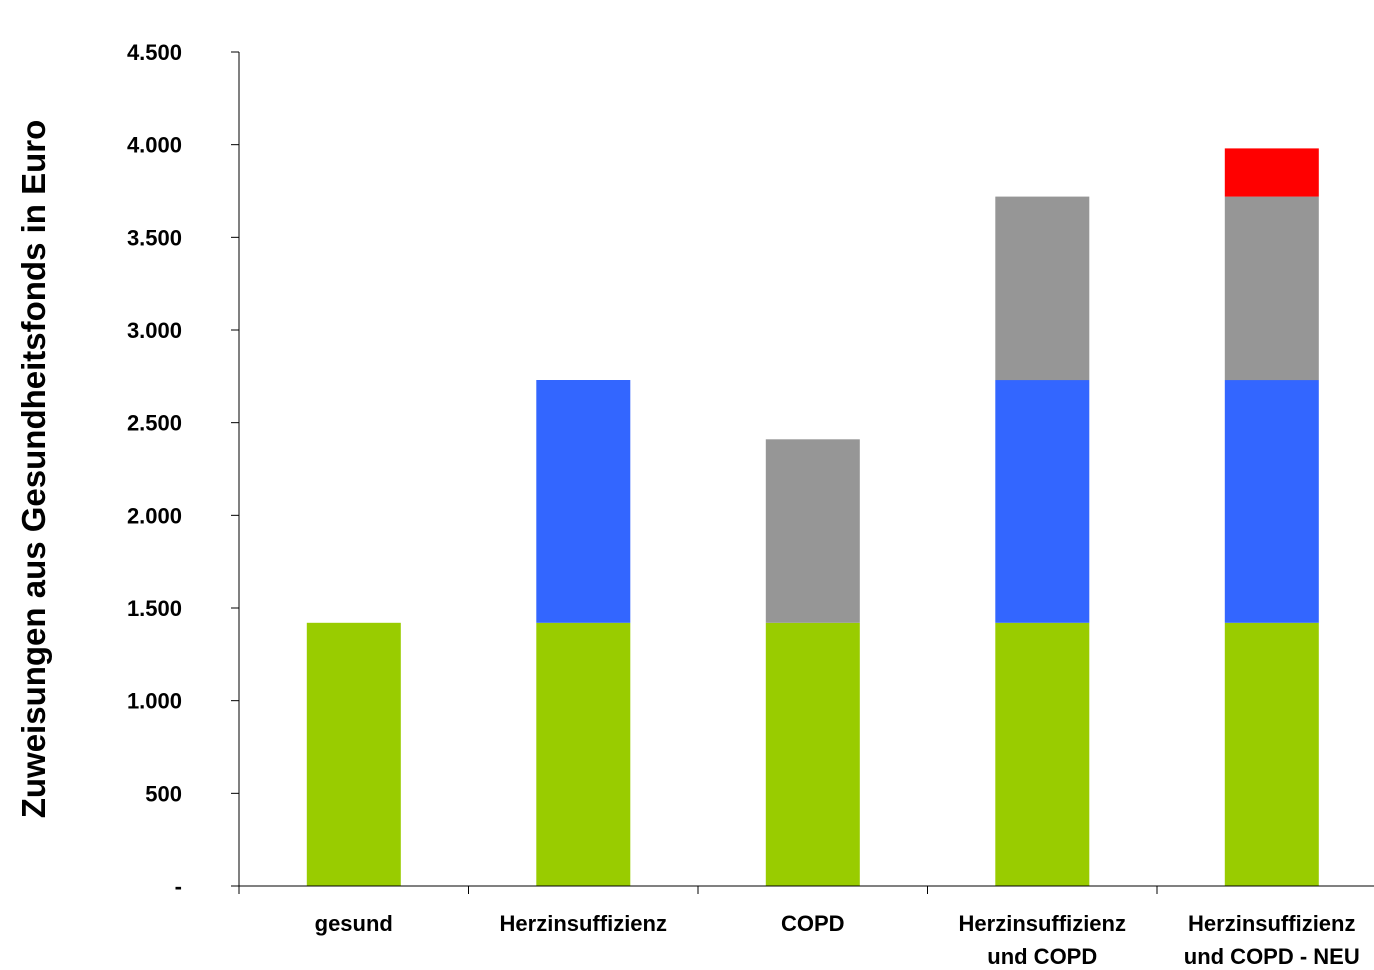  I want to click on x-tick-label: Herzinsuffizienz und COPD, so click(1042, 940).